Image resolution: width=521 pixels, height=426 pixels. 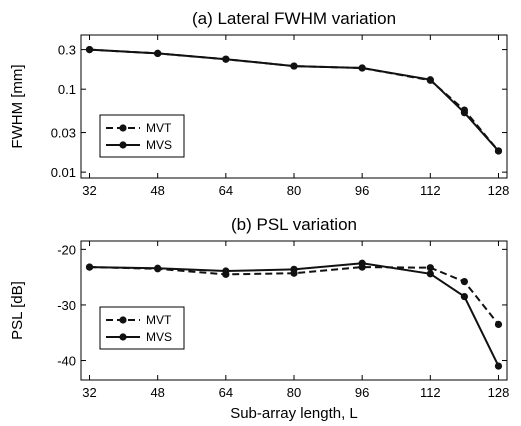 What do you see at coordinates (66, 305) in the screenshot?
I see `y-tick-label: -30` at bounding box center [66, 305].